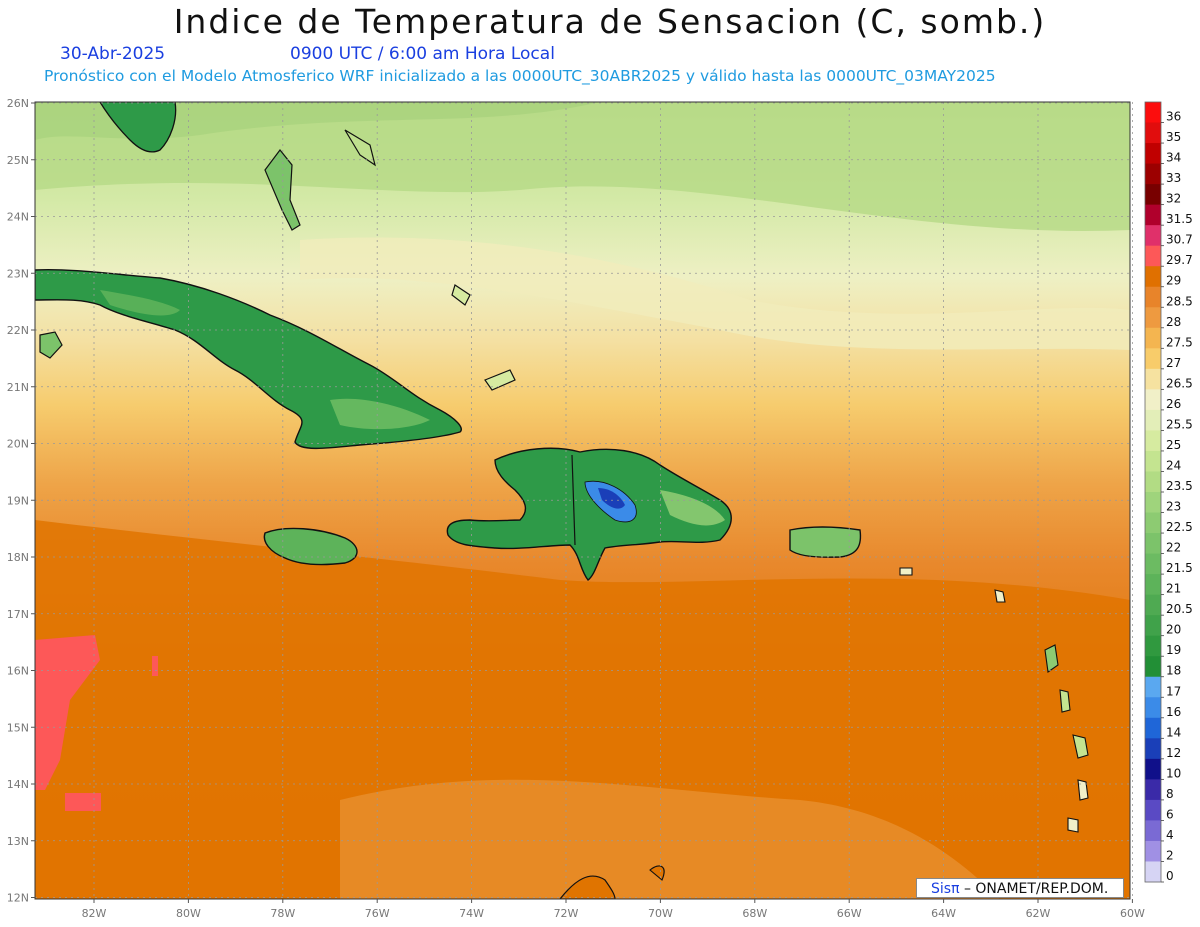  I want to click on colorbar-label: 24, so click(1173, 465).